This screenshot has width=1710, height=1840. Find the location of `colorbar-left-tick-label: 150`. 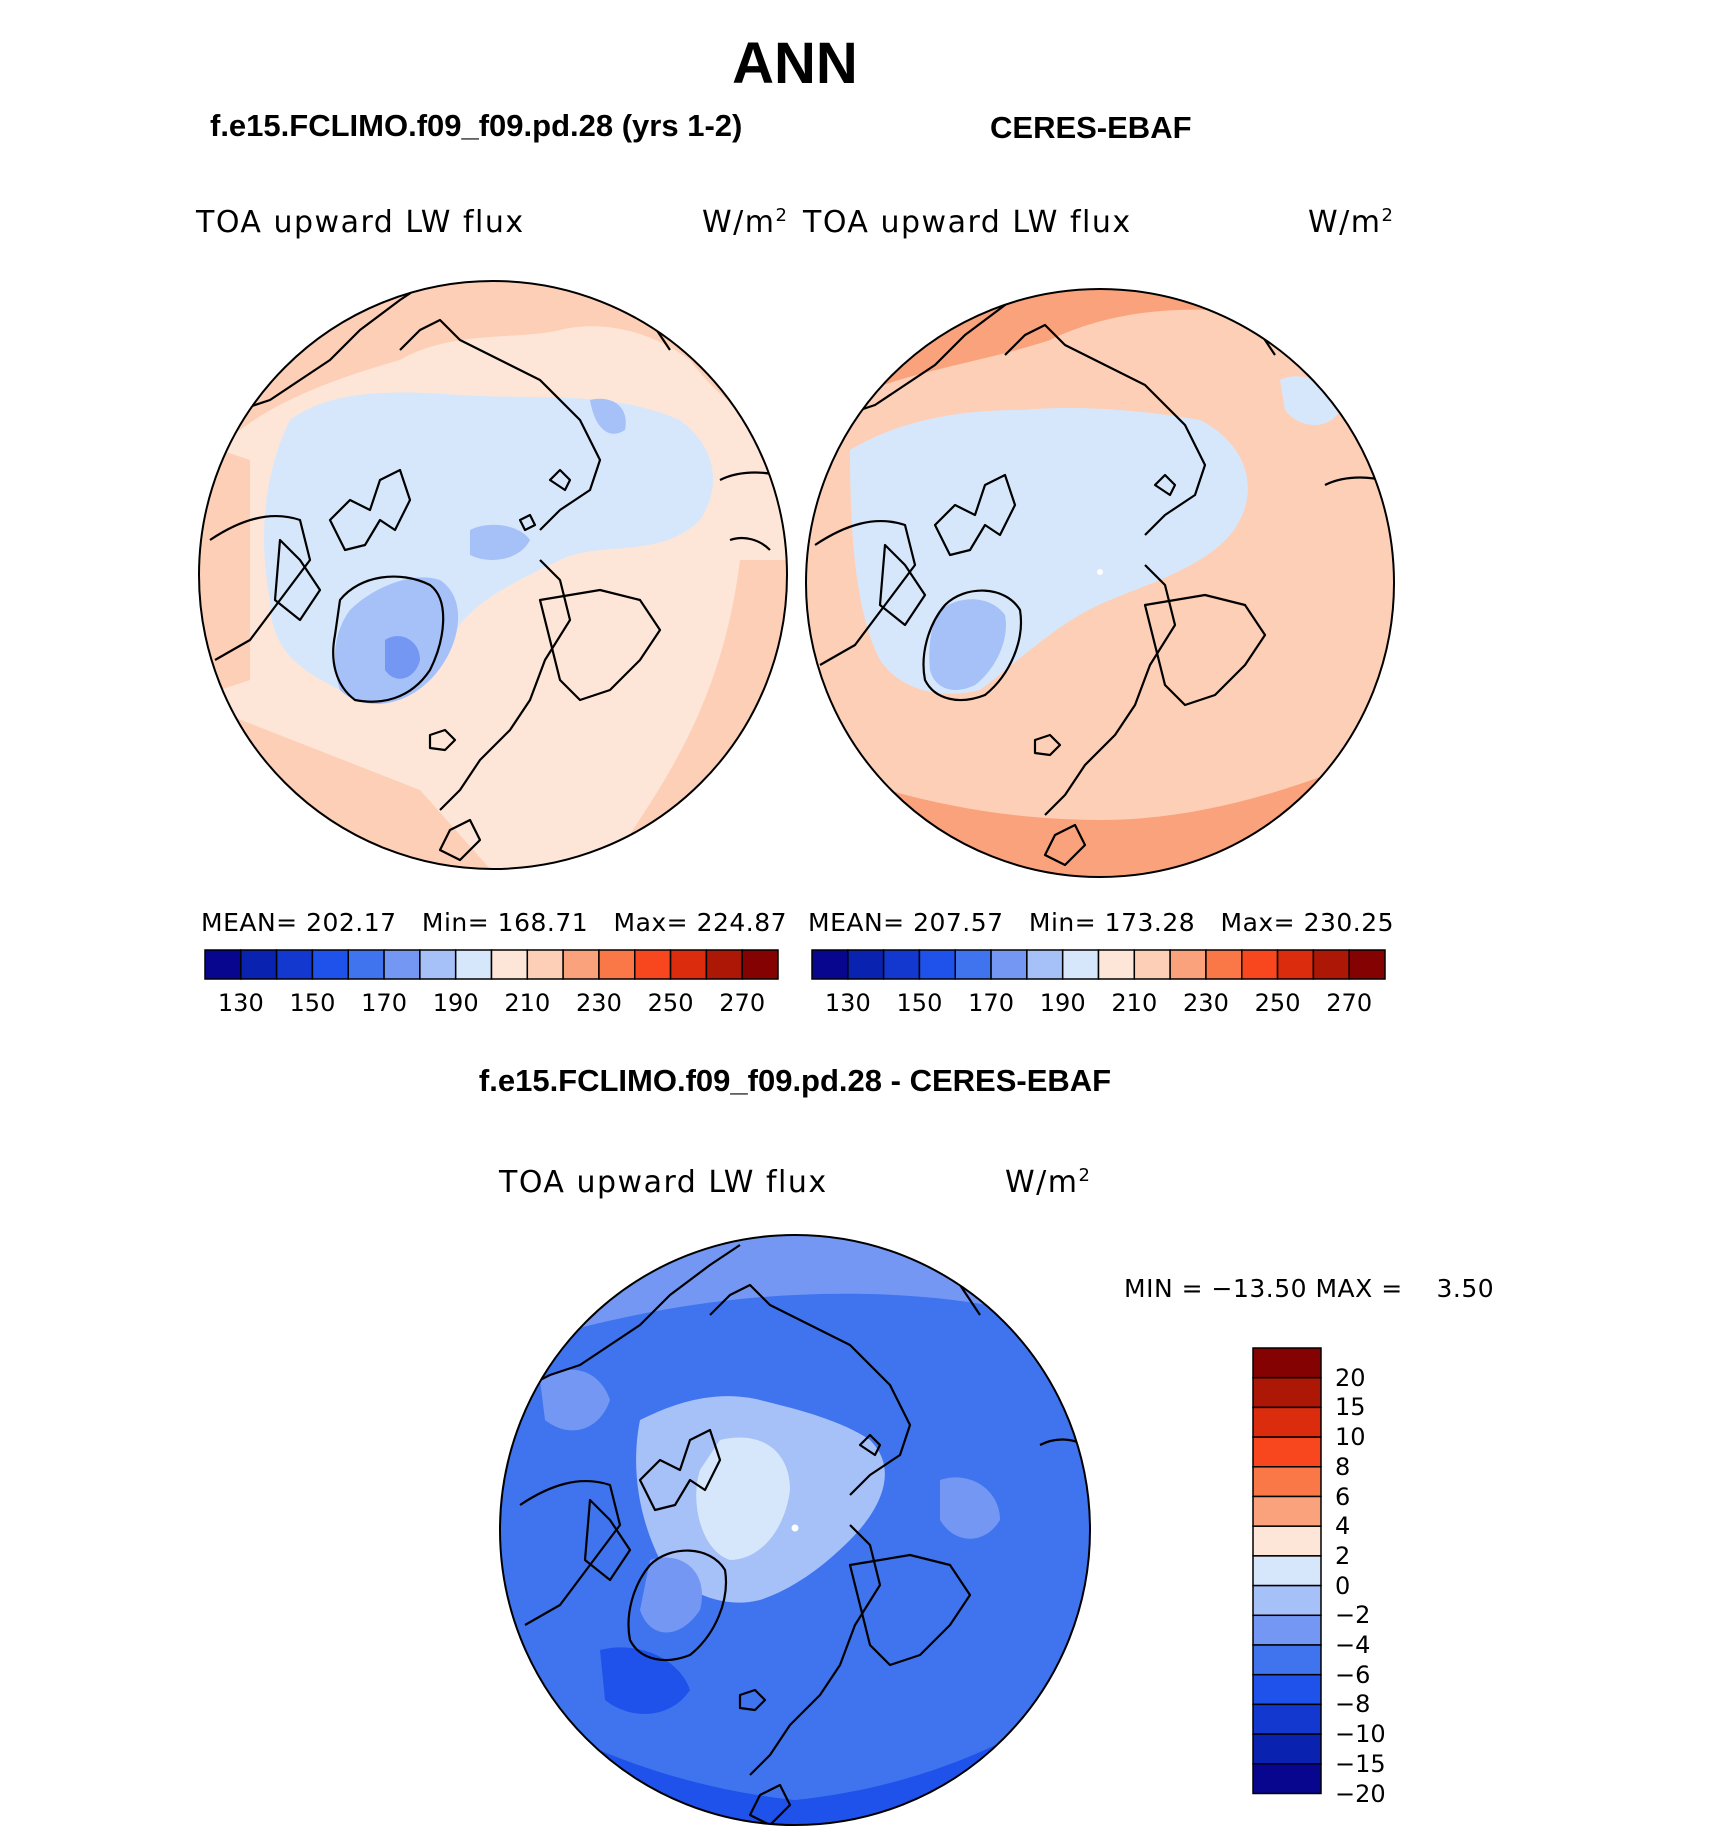

colorbar-left-tick-label: 150 is located at coordinates (312, 1003).